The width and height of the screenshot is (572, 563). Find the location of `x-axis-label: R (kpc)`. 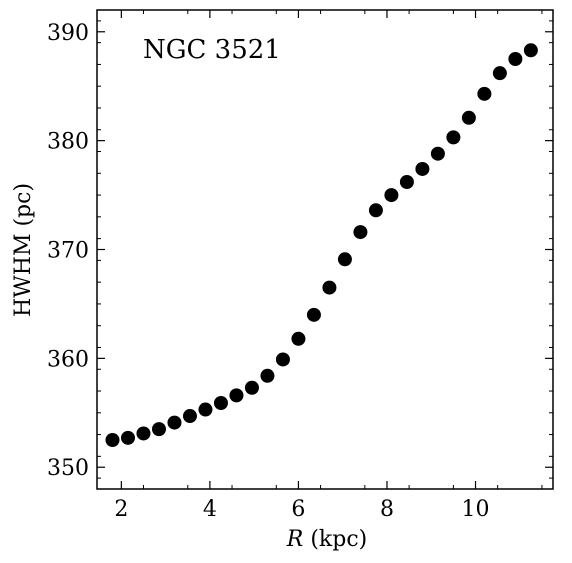

x-axis-label: R (kpc) is located at coordinates (326, 539).